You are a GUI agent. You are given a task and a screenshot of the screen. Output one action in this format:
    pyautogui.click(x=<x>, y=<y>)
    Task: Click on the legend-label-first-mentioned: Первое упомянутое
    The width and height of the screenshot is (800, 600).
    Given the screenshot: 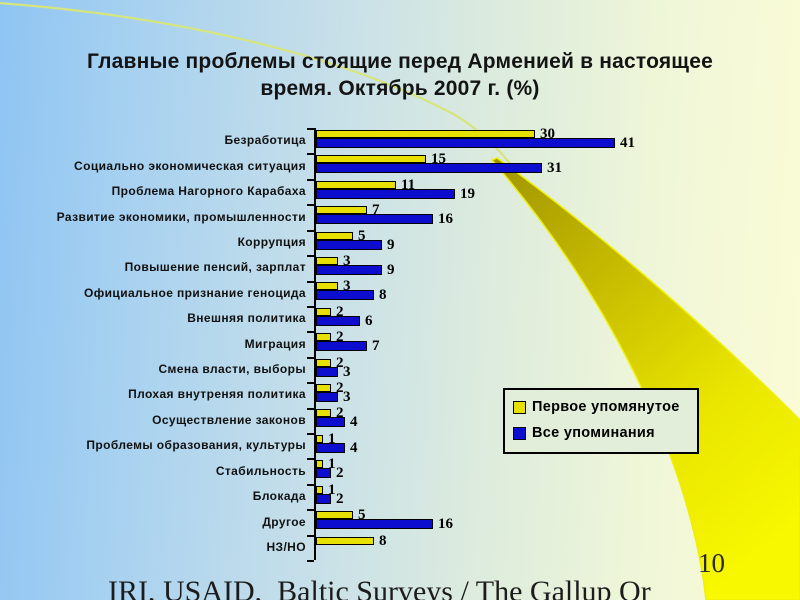 What is the action you would take?
    pyautogui.click(x=606, y=407)
    